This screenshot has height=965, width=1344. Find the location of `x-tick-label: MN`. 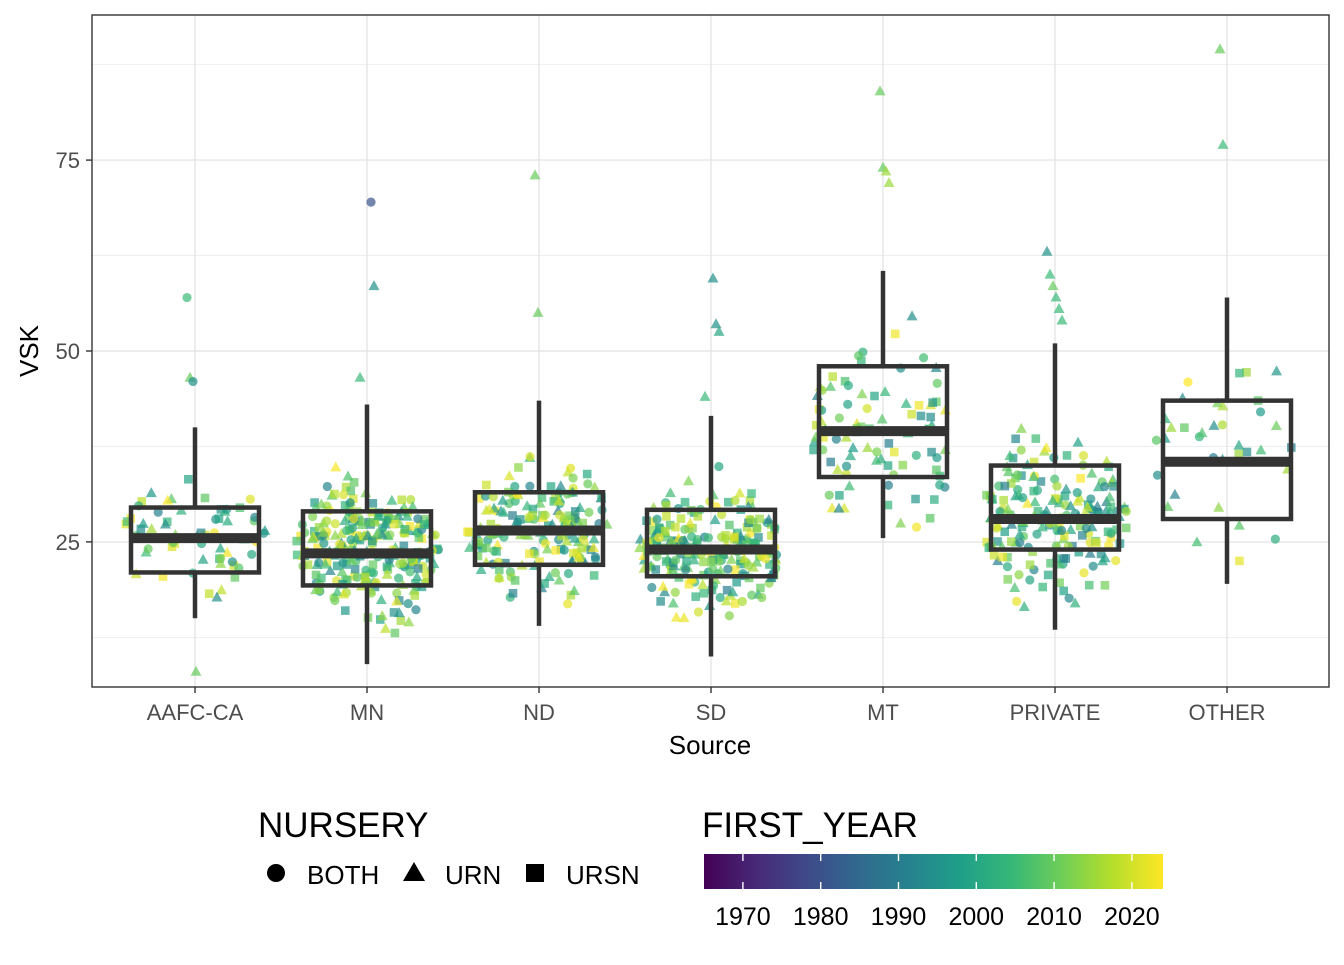

x-tick-label: MN is located at coordinates (367, 712).